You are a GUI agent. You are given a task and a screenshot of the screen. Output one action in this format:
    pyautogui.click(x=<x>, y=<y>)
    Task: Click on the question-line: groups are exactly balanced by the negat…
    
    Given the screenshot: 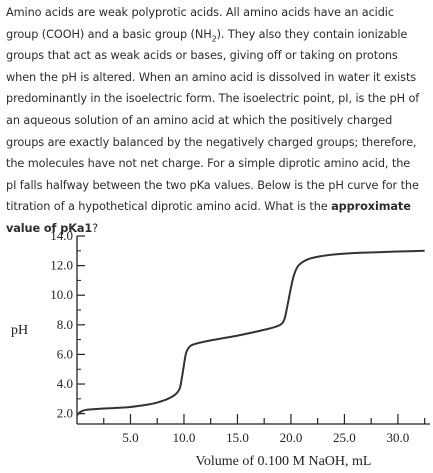 What is the action you would take?
    pyautogui.click(x=211, y=142)
    